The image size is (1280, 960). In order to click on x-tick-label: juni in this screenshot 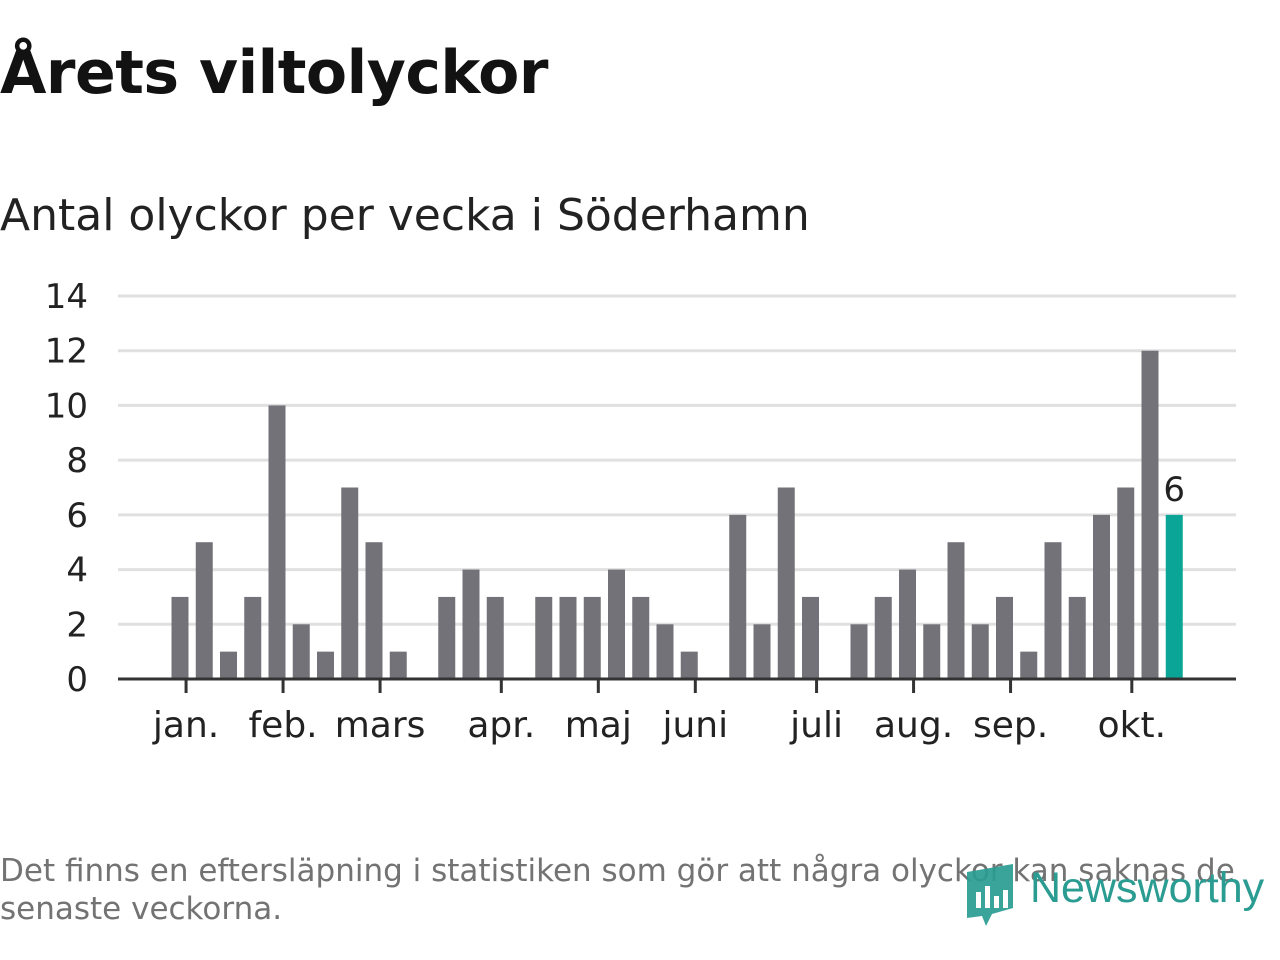, I will do `click(694, 725)`.